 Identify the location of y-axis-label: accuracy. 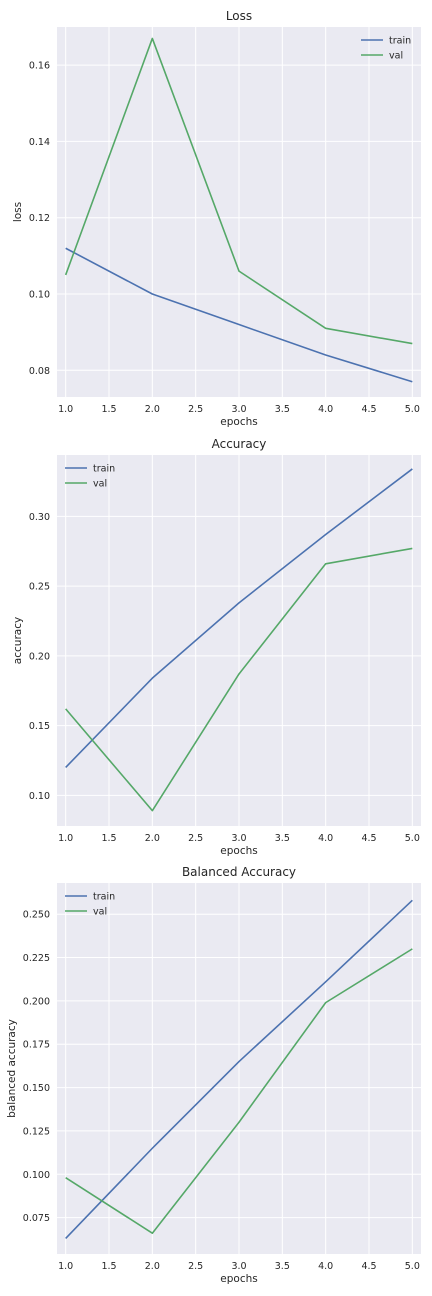
(18, 640).